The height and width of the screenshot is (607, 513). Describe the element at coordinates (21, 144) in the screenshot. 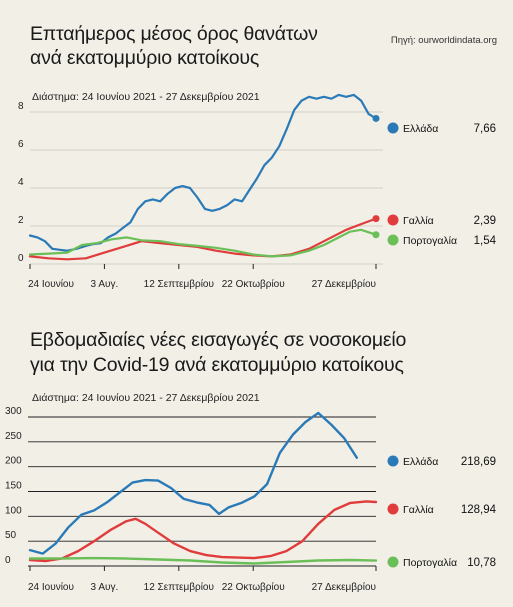

I see `chart1-ytick-label: 6` at that location.